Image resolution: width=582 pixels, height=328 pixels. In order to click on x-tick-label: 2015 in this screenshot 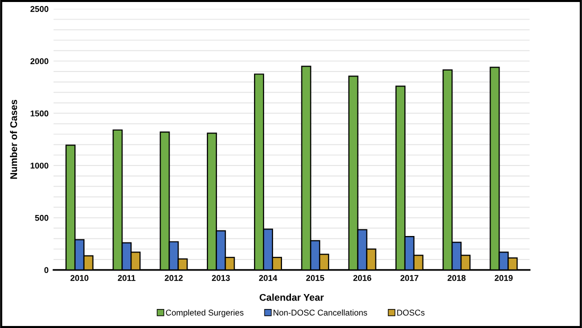, I will do `click(315, 278)`.